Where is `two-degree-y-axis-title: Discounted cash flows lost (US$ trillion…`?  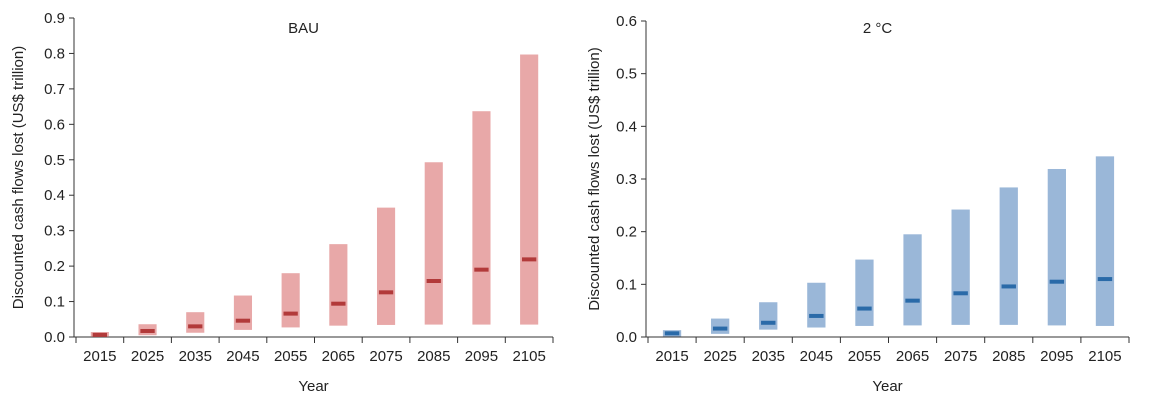 two-degree-y-axis-title: Discounted cash flows lost (US$ trillion… is located at coordinates (594, 178).